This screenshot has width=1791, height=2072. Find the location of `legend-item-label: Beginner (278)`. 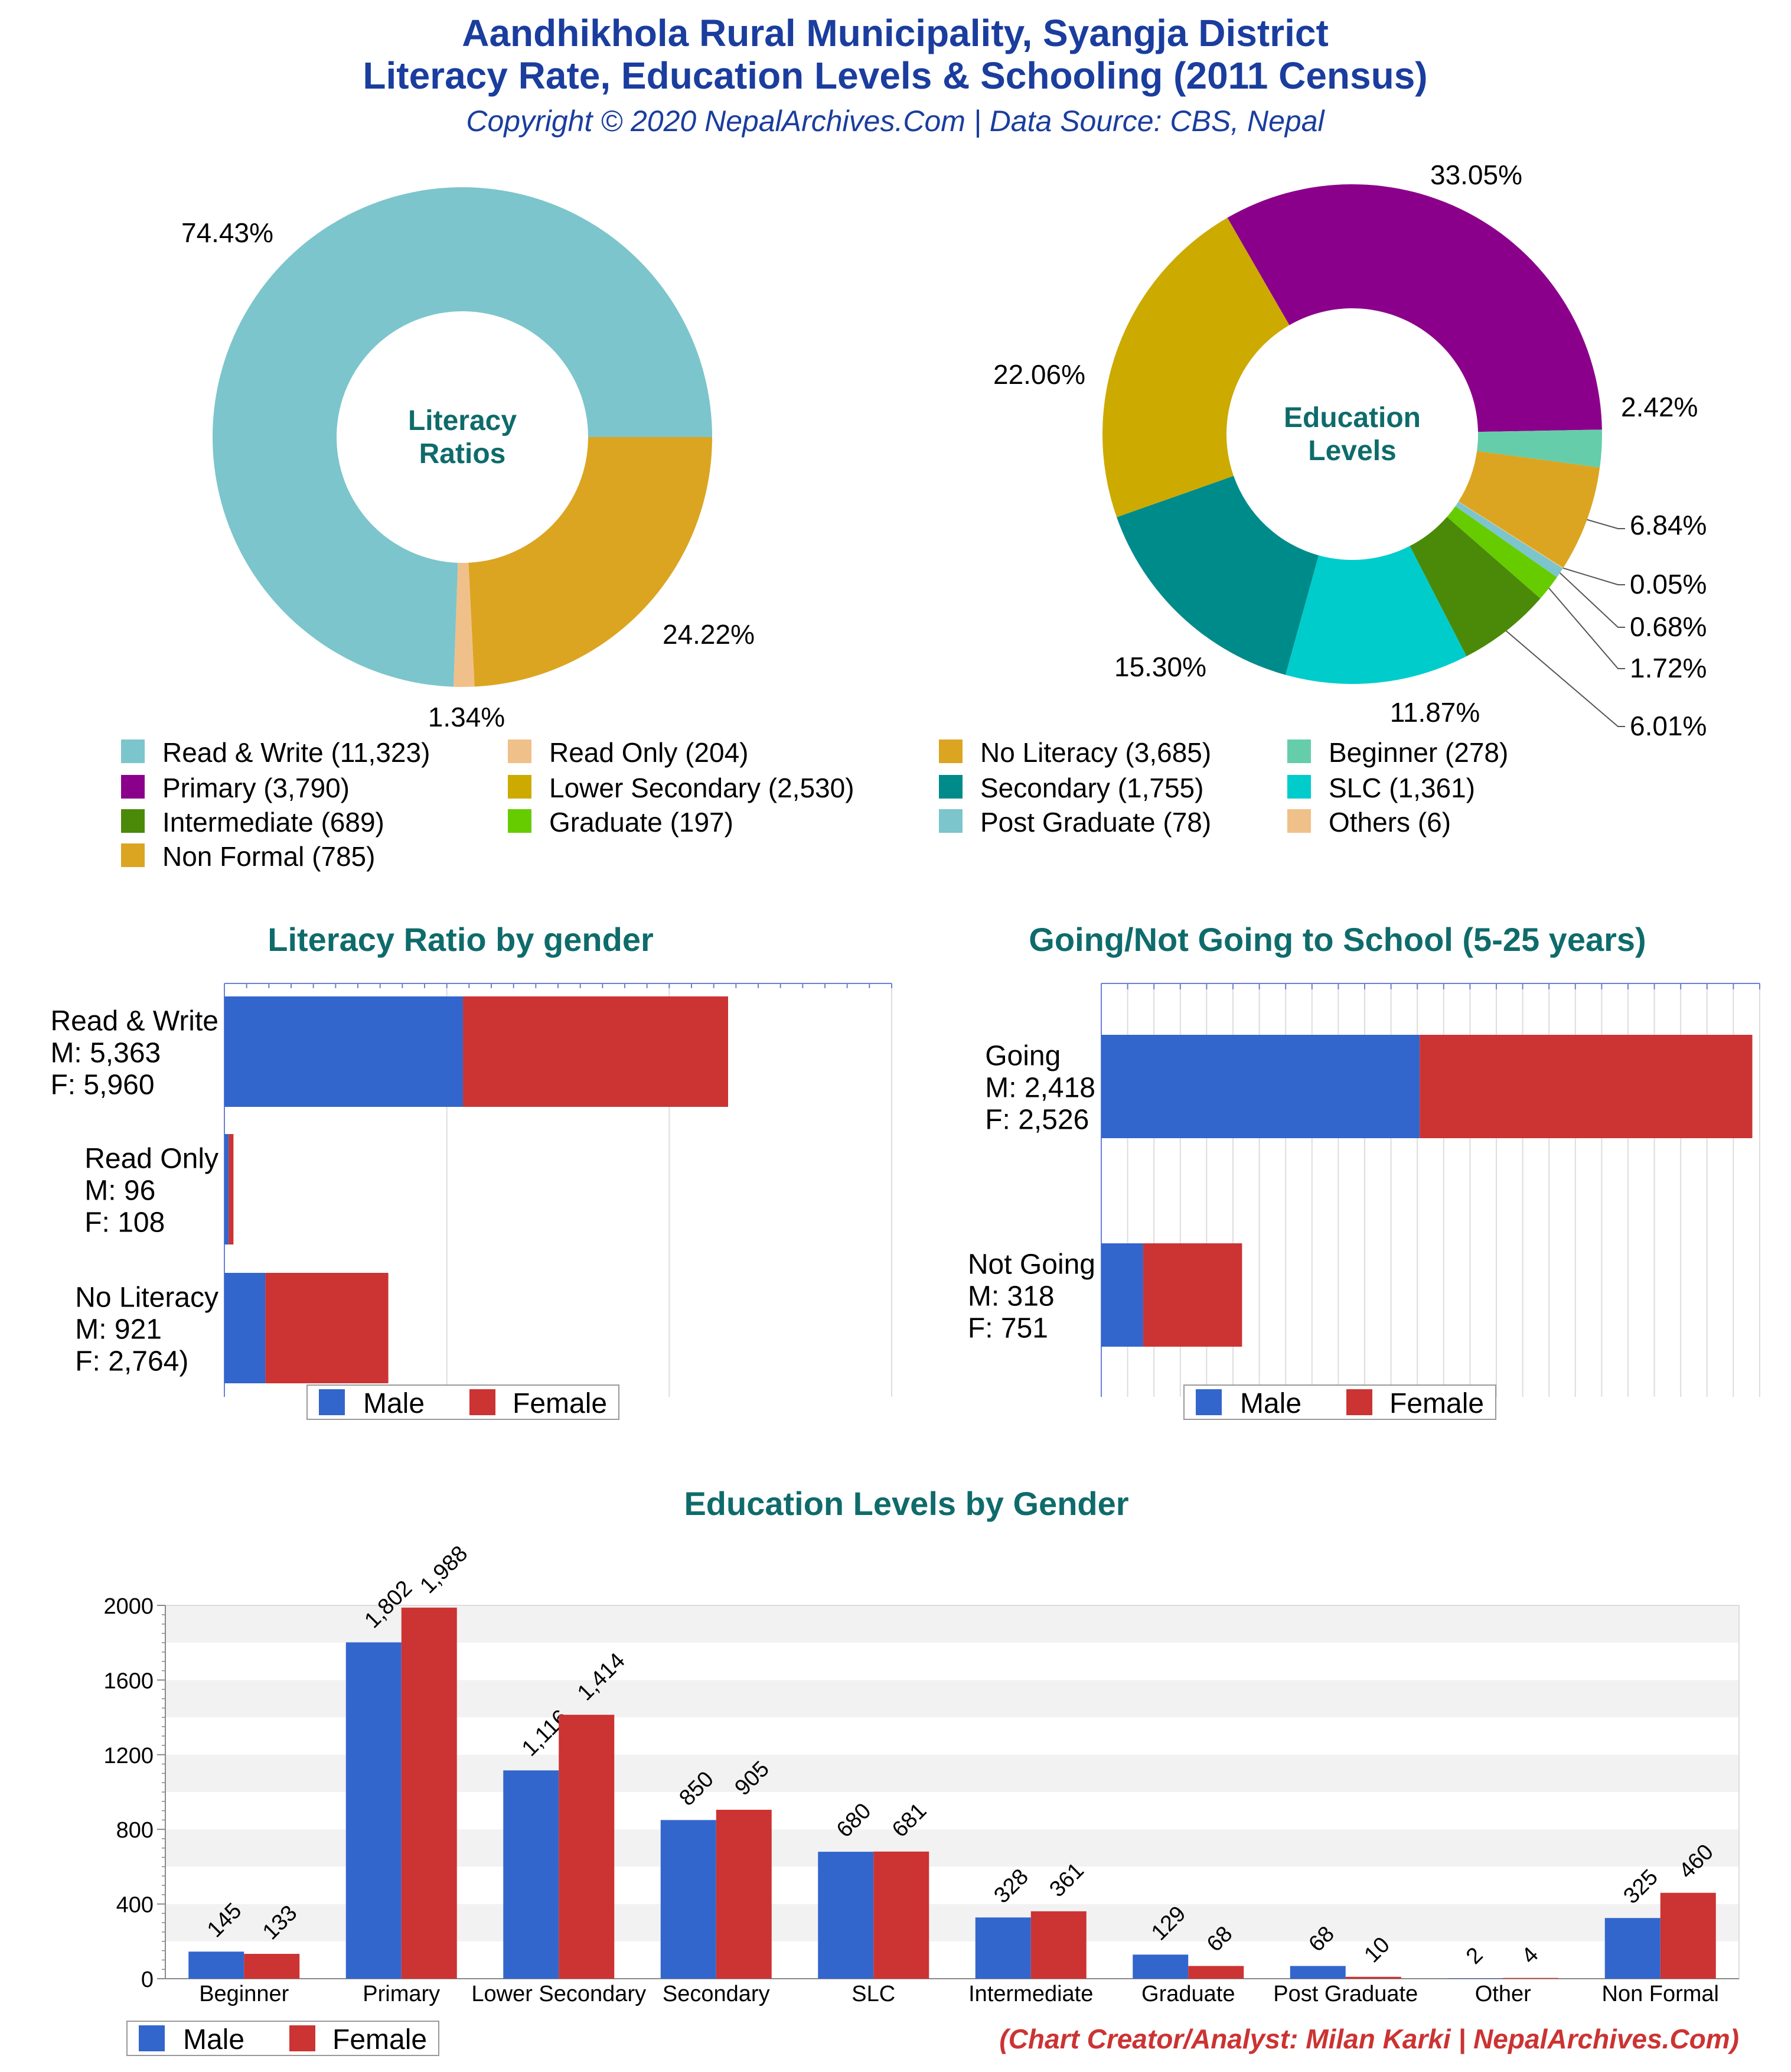

legend-item-label: Beginner (278) is located at coordinates (1418, 752).